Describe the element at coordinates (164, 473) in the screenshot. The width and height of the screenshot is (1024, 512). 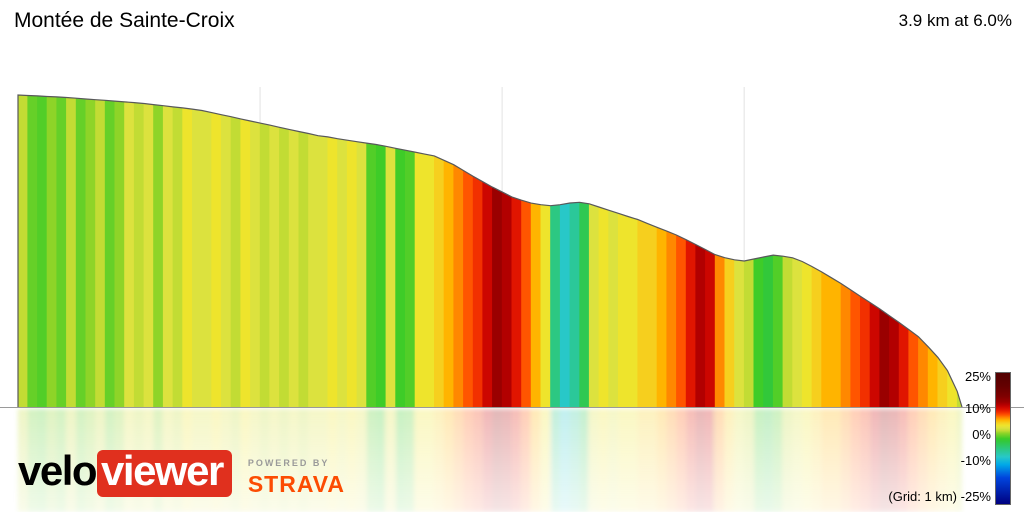
I see `logo-viewer-text: viewer` at that location.